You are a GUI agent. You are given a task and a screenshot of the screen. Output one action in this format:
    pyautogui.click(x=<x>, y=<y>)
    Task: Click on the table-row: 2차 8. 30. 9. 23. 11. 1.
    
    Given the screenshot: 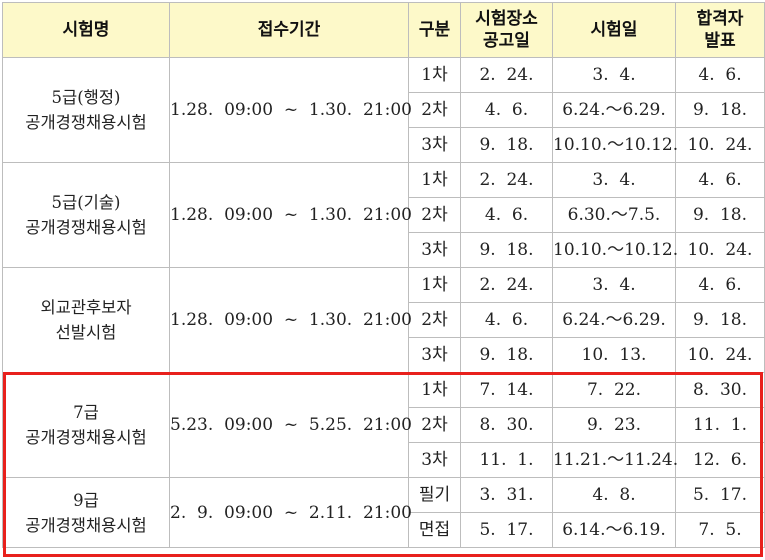 What is the action you would take?
    pyautogui.click(x=384, y=425)
    